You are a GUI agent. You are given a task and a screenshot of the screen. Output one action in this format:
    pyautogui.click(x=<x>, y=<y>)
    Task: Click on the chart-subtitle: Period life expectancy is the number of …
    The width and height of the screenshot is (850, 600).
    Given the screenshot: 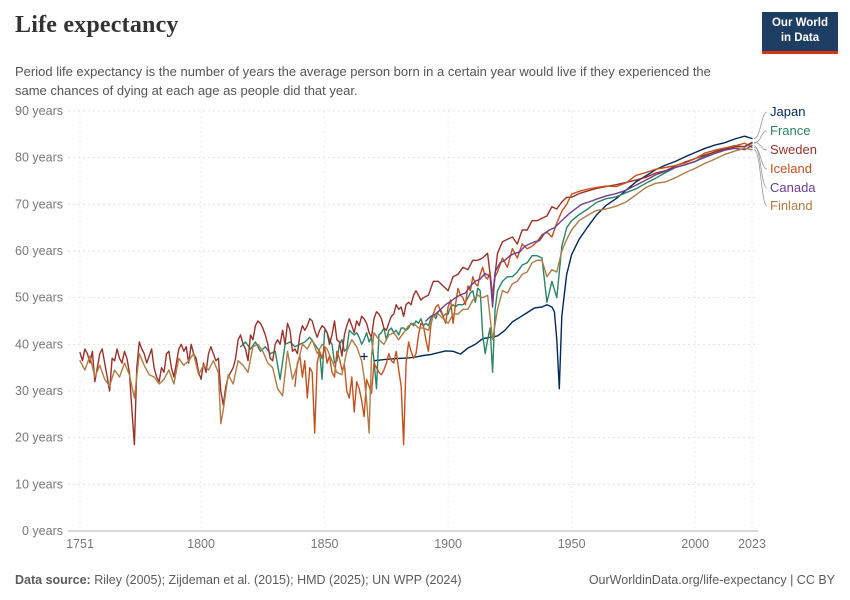 What is the action you would take?
    pyautogui.click(x=363, y=81)
    